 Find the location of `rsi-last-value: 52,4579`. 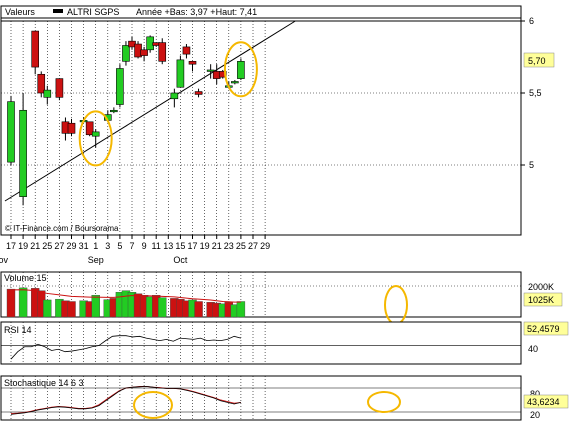

rsi-last-value: 52,4579 is located at coordinates (543, 329).